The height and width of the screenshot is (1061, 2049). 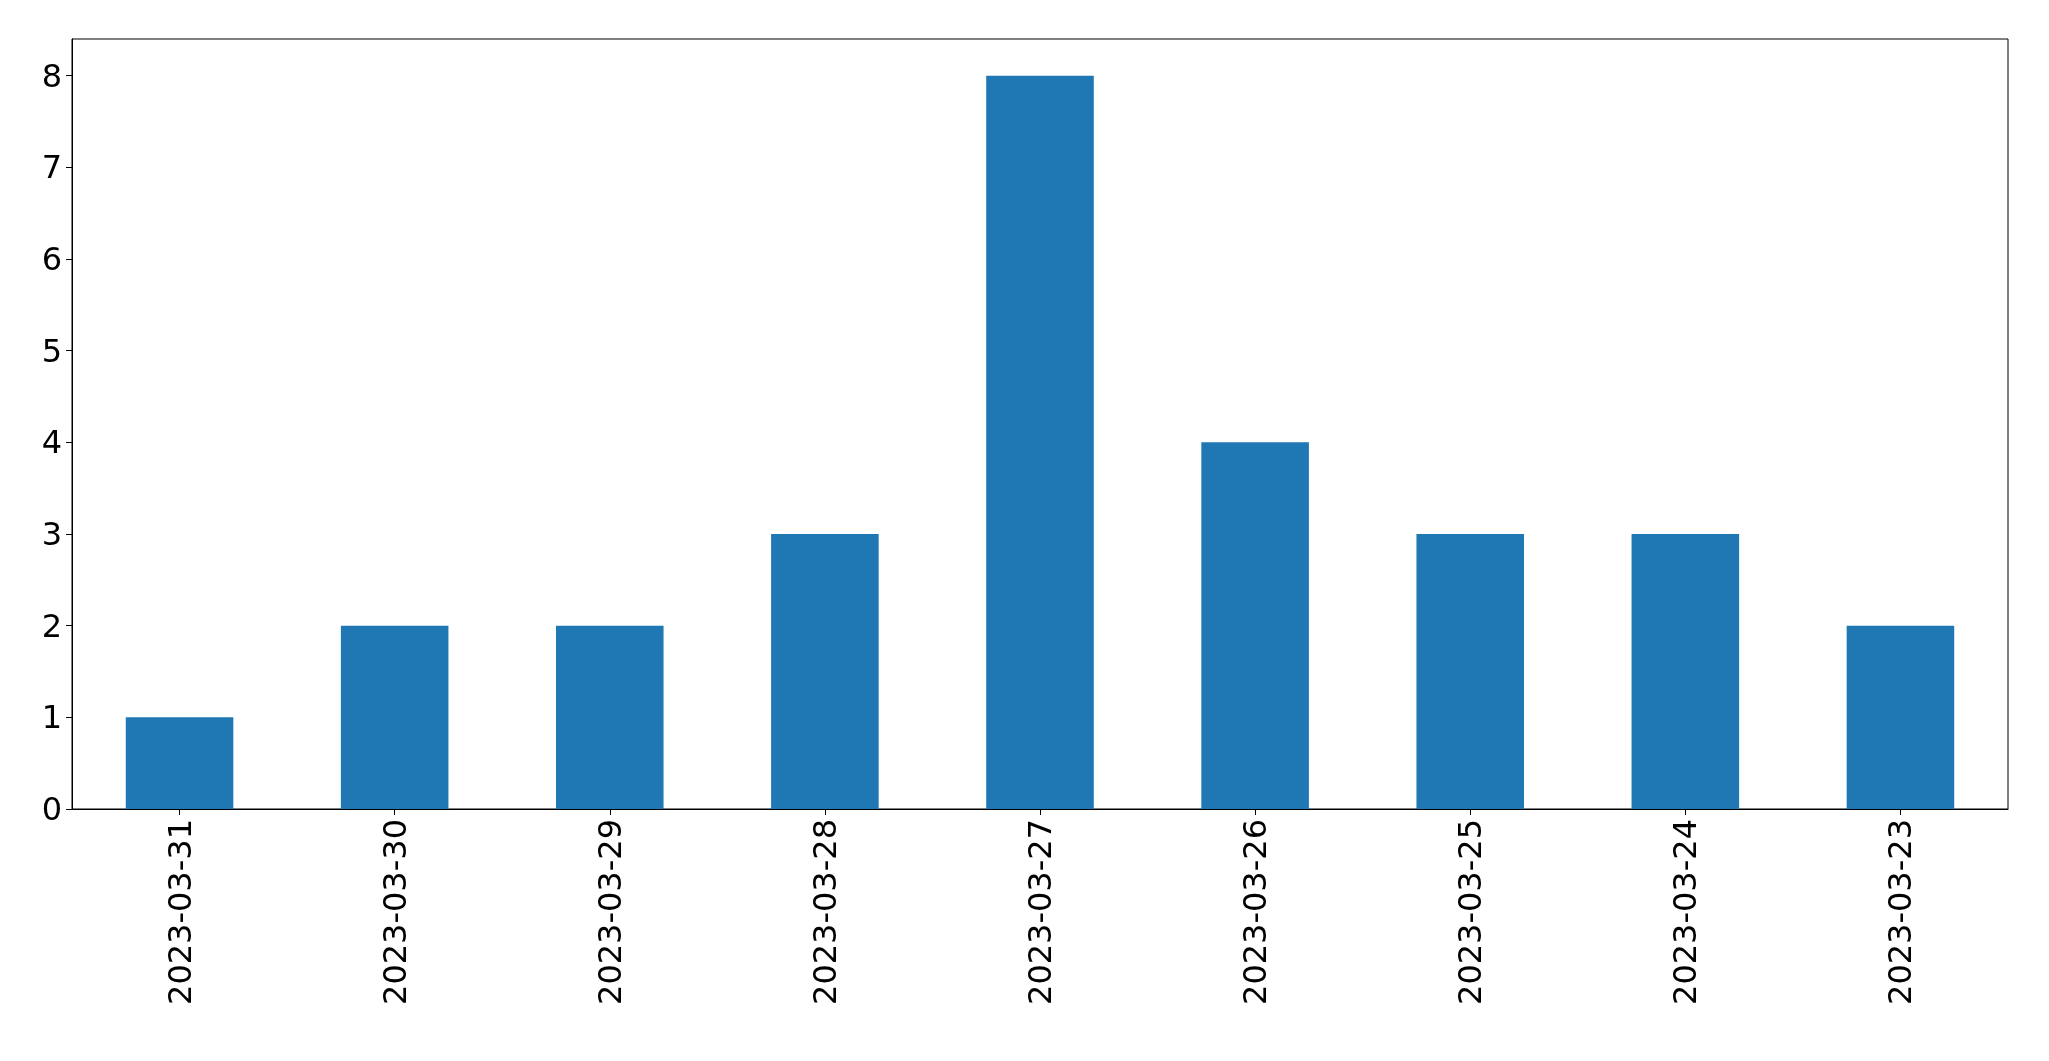 What do you see at coordinates (51, 625) in the screenshot?
I see `y-tick-label: 2` at bounding box center [51, 625].